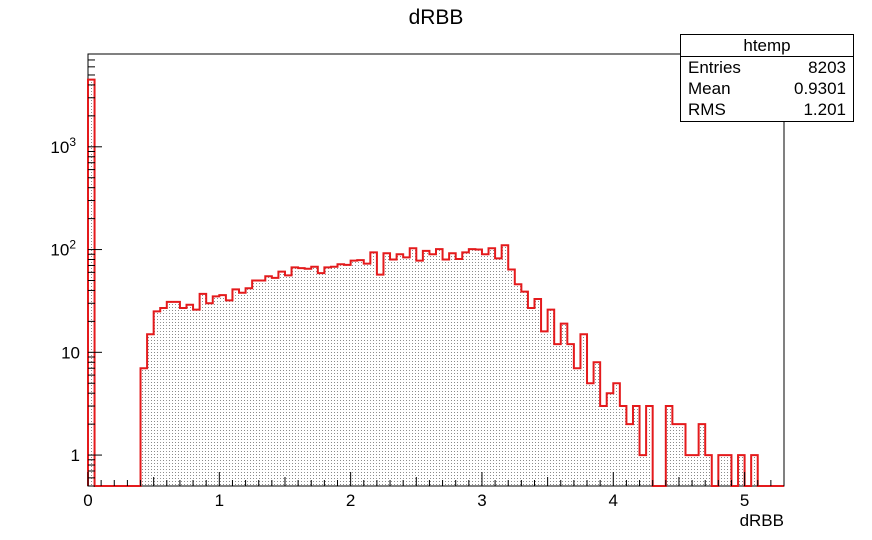 This screenshot has width=872, height=540. I want to click on stats-box: htemp Entries 8203 Mean 0.9301 RMS 1.201, so click(767, 78).